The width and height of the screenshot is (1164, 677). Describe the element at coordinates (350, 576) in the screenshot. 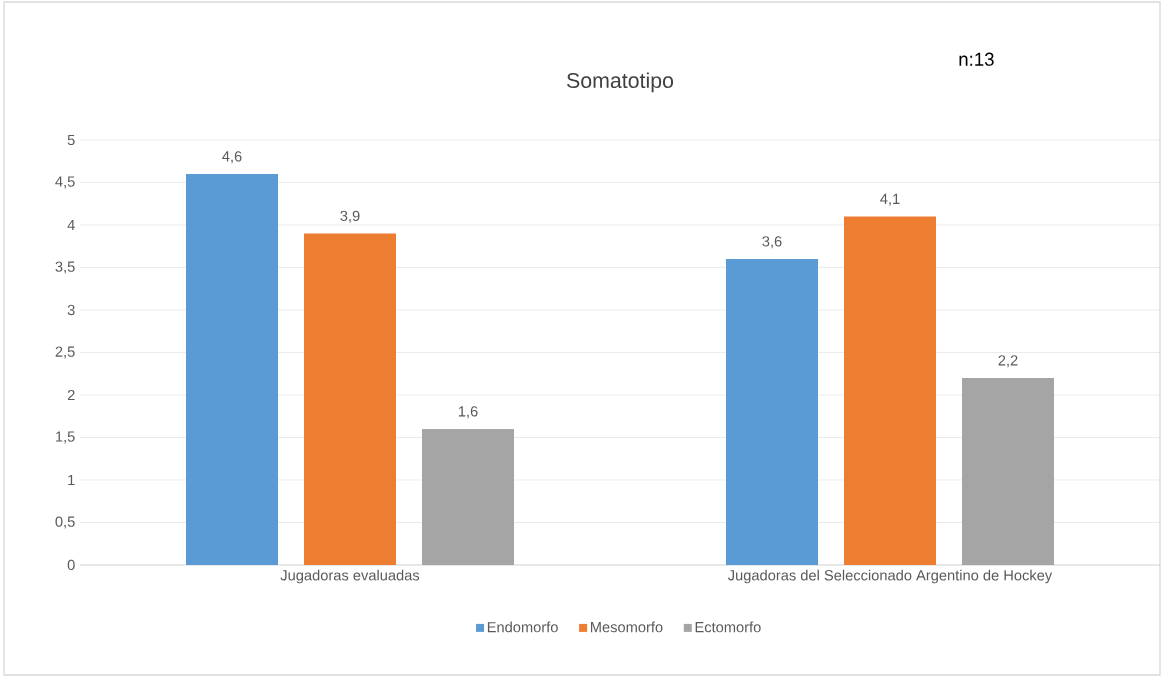

I see `x-tick-label: Jugadoras evaluadas` at that location.